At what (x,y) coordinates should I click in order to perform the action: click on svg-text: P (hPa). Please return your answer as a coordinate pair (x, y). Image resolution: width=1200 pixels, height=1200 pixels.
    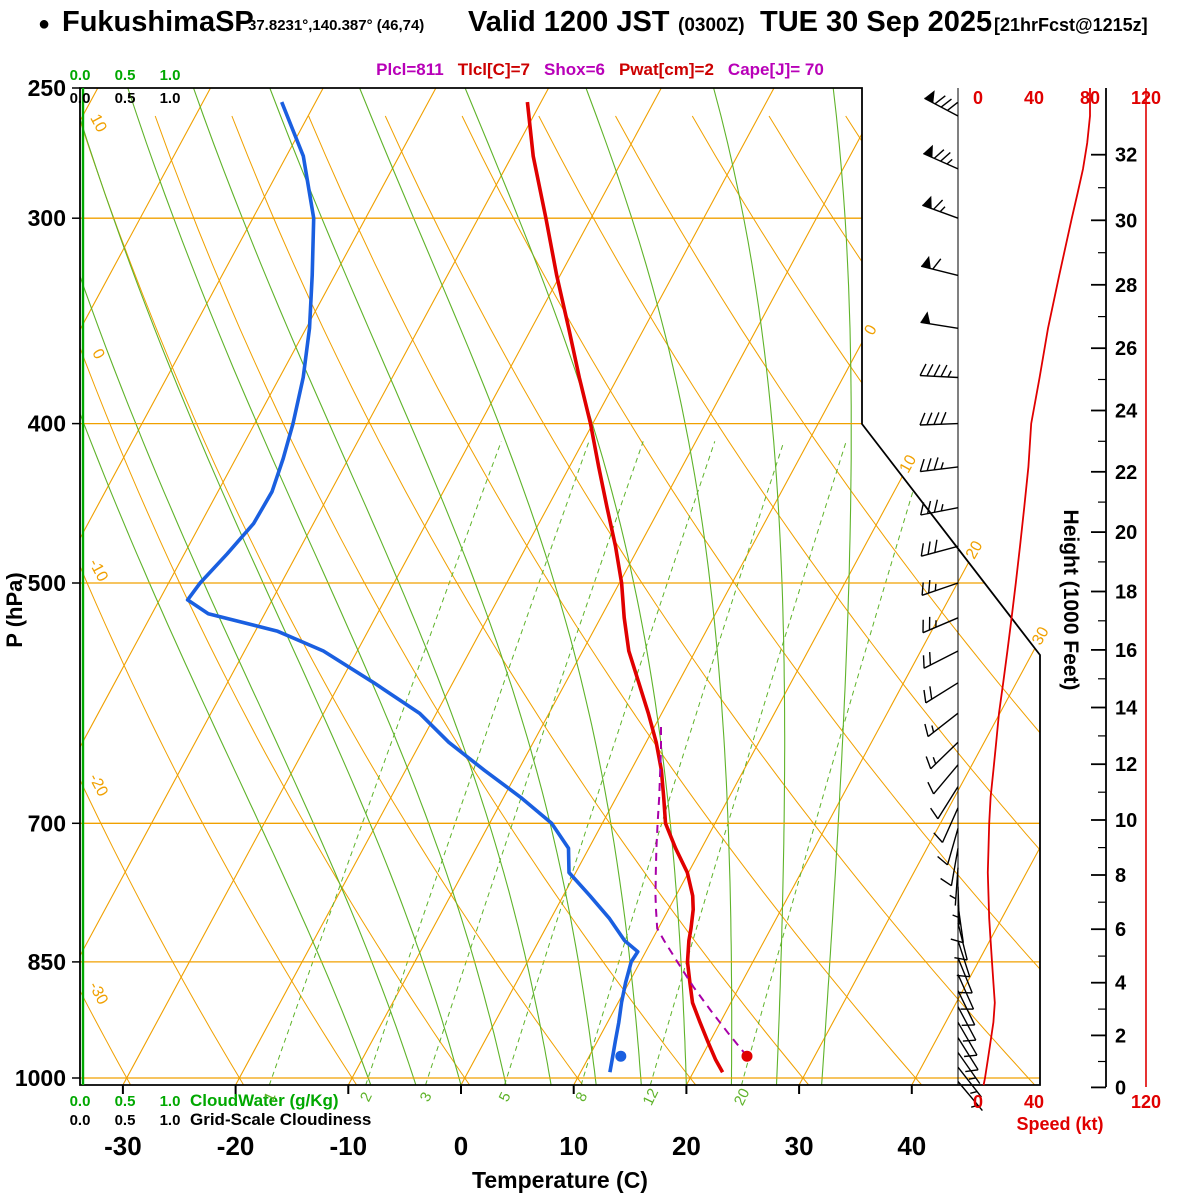
    Looking at the image, I should click on (14, 609).